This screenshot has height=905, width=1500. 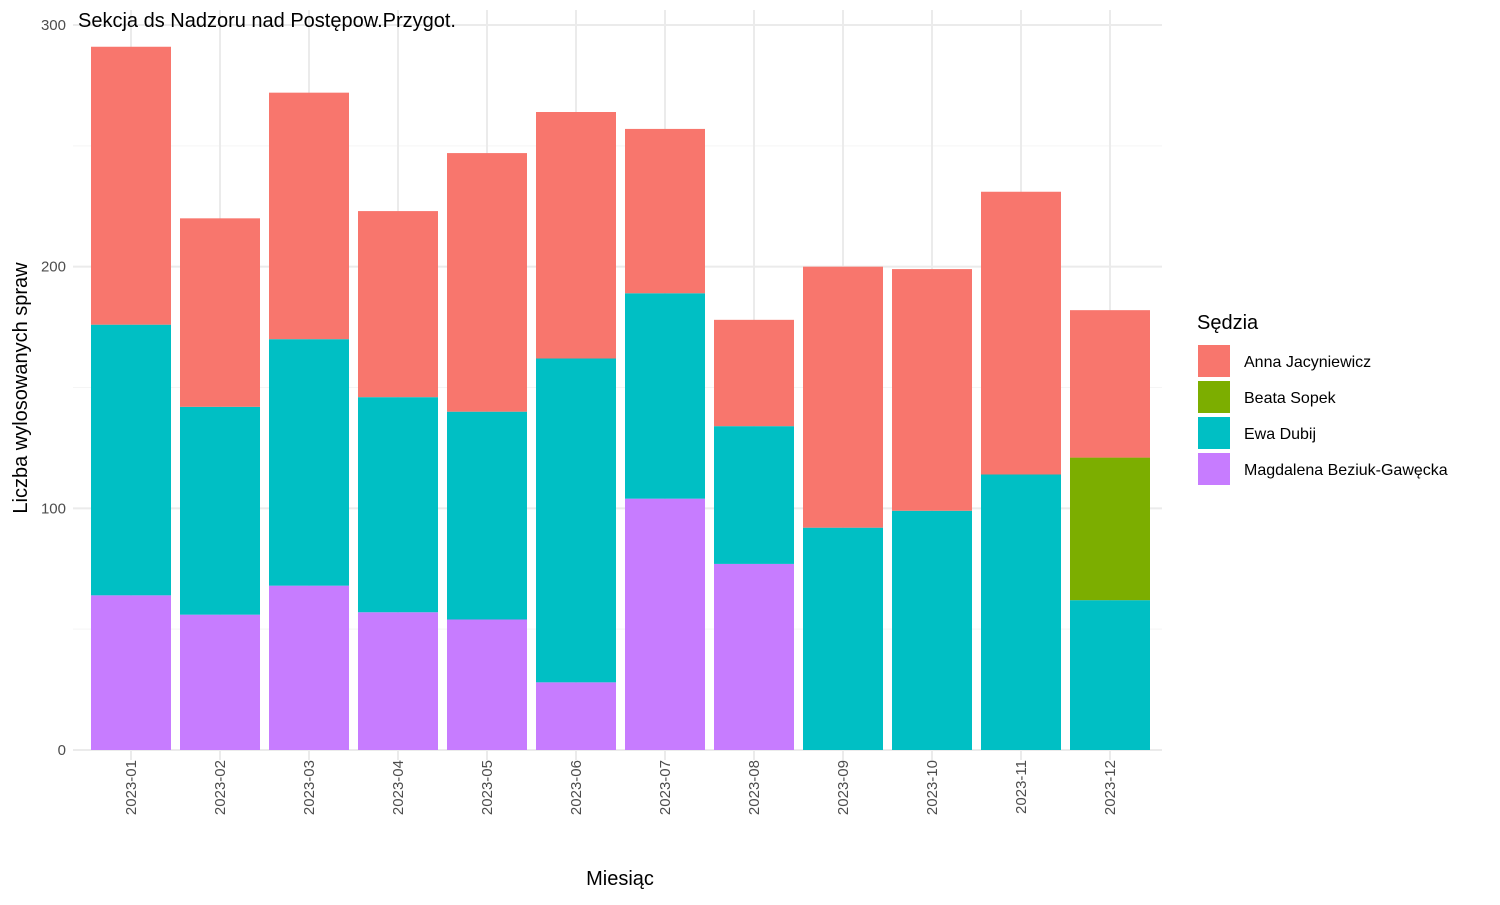 I want to click on bar-segment: 2023-12 – Anna Jacyniewicz: 61, so click(x=1110, y=384).